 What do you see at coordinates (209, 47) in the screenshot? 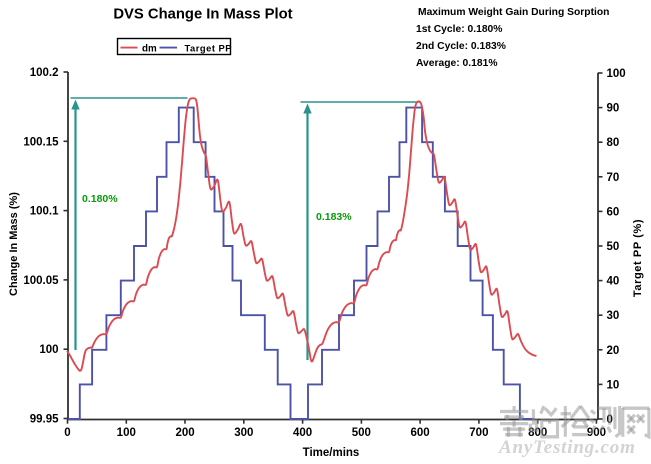
I see `svg-text: Target PP` at bounding box center [209, 47].